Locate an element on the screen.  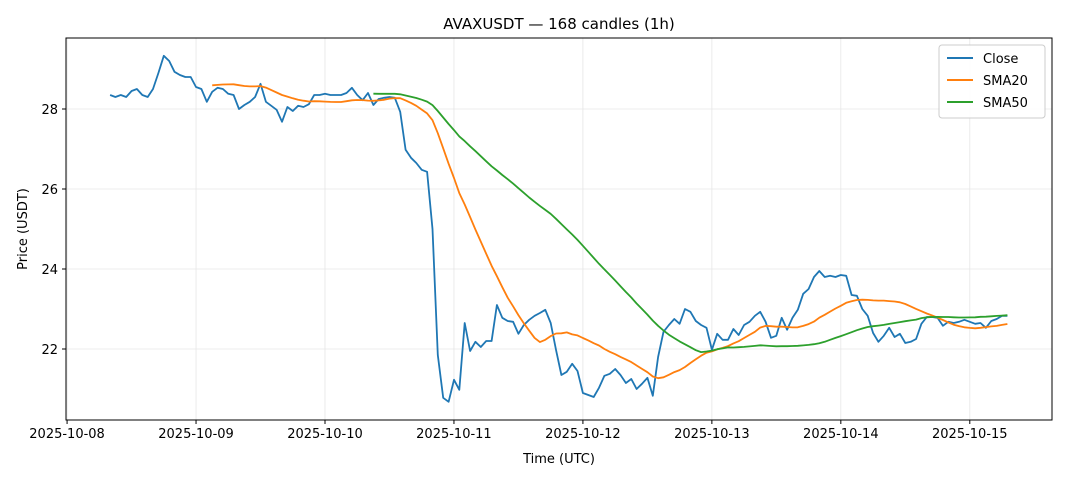
x-tick-label: 2025-10-14 is located at coordinates (841, 434).